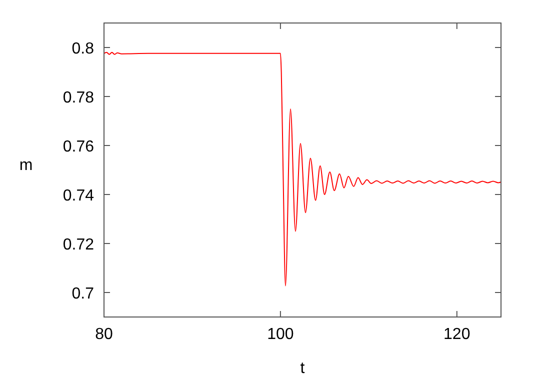 Image resolution: width=545 pixels, height=382 pixels. What do you see at coordinates (78, 196) in the screenshot?
I see `y-tick-label: 0.74` at bounding box center [78, 196].